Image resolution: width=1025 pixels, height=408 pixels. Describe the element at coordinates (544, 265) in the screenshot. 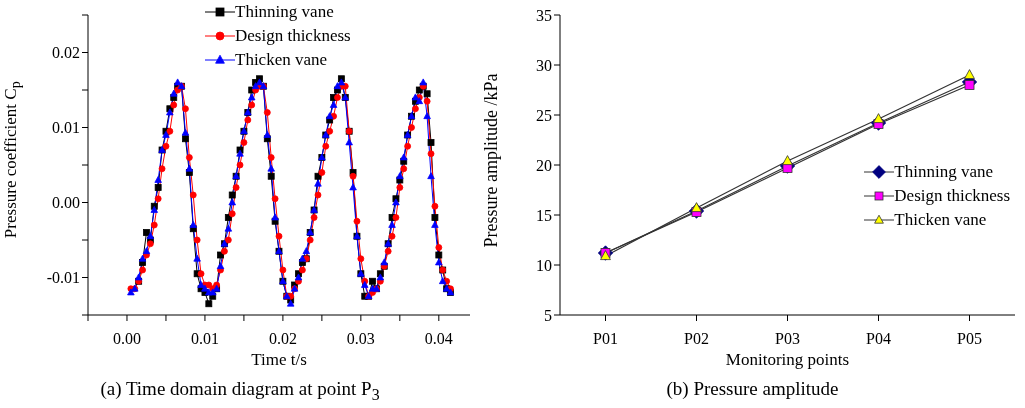

I see `y-tick-label: 10` at that location.